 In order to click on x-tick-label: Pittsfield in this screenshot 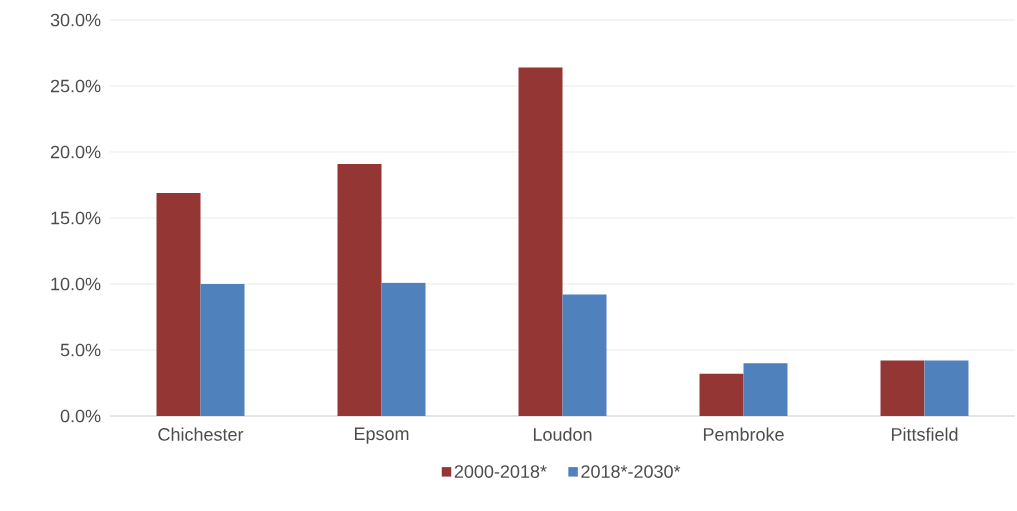, I will do `click(924, 434)`.